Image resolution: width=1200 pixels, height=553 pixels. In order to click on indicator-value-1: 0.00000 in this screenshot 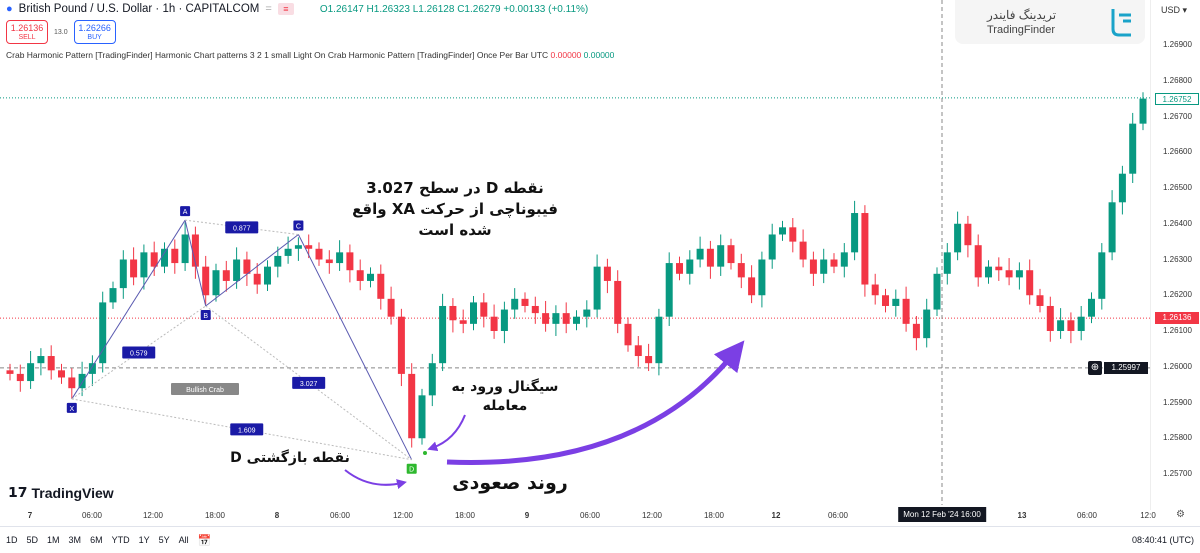, I will do `click(566, 55)`.